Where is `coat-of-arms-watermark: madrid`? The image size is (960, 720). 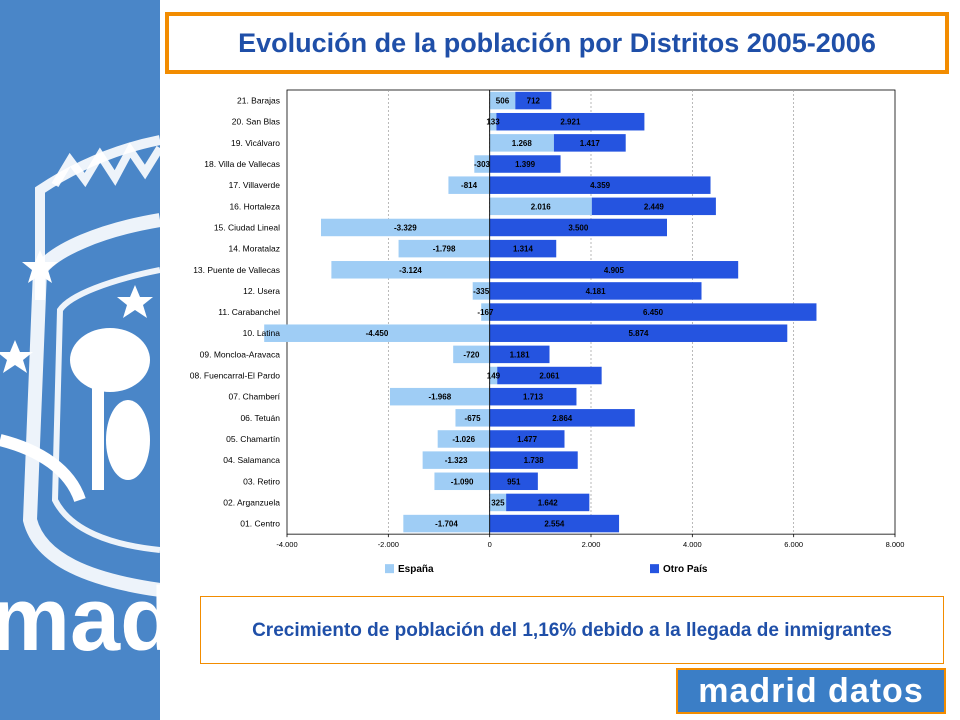
coat-of-arms-watermark: madrid is located at coordinates (80, 402).